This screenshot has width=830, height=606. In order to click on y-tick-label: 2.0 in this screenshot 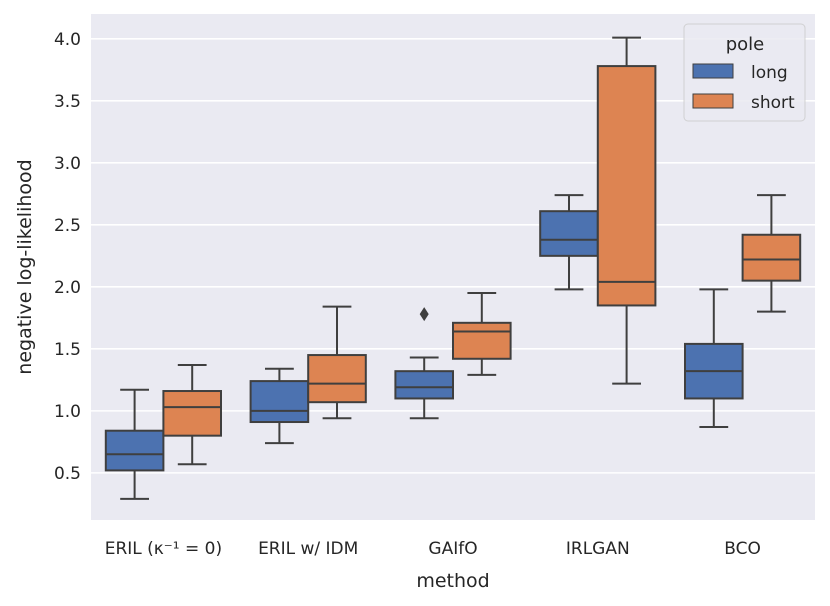, I will do `click(67, 288)`.